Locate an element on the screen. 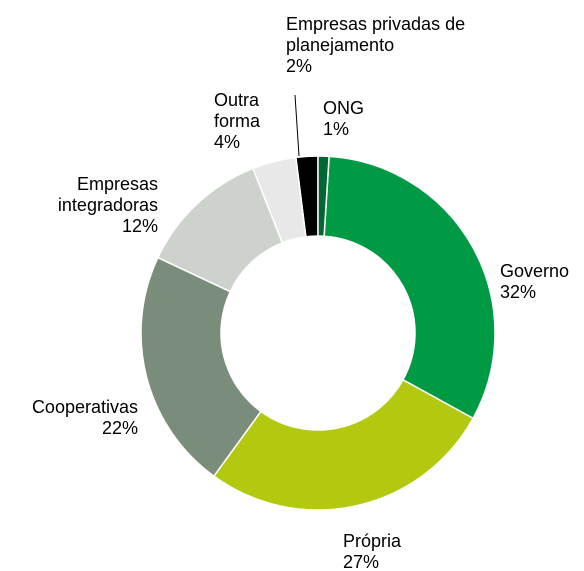 This screenshot has height=571, width=584. label: Própria 27% is located at coordinates (388, 551).